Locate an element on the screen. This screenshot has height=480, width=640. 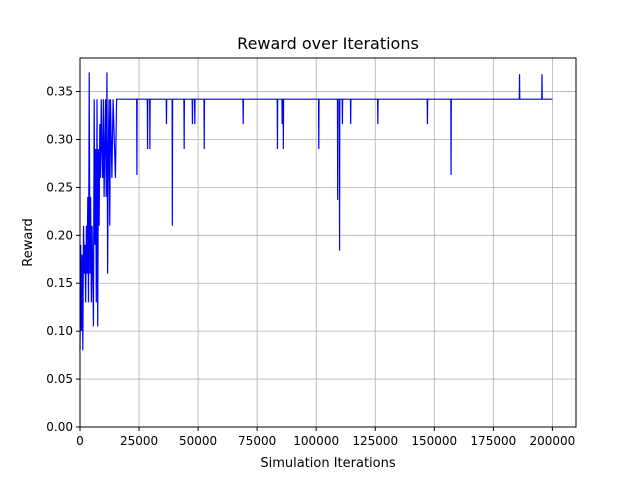
x-axis-title: Simulation Iterations is located at coordinates (328, 463).